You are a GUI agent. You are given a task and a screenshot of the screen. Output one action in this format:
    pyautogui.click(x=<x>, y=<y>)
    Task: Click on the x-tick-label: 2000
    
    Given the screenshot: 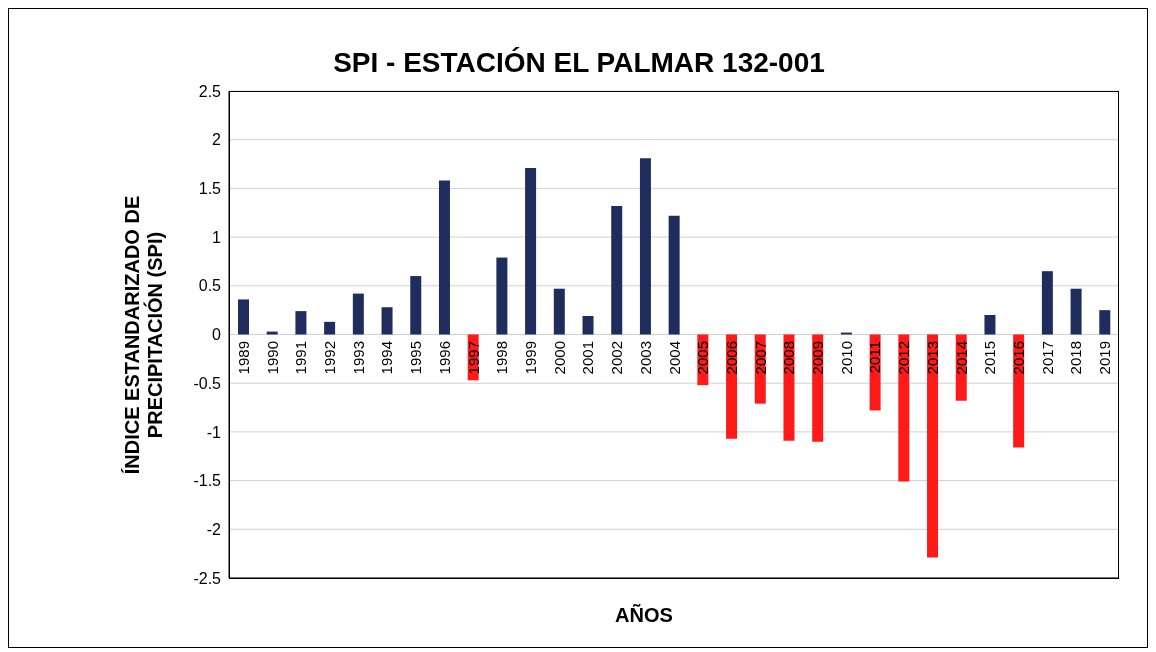 What is the action you would take?
    pyautogui.click(x=559, y=358)
    